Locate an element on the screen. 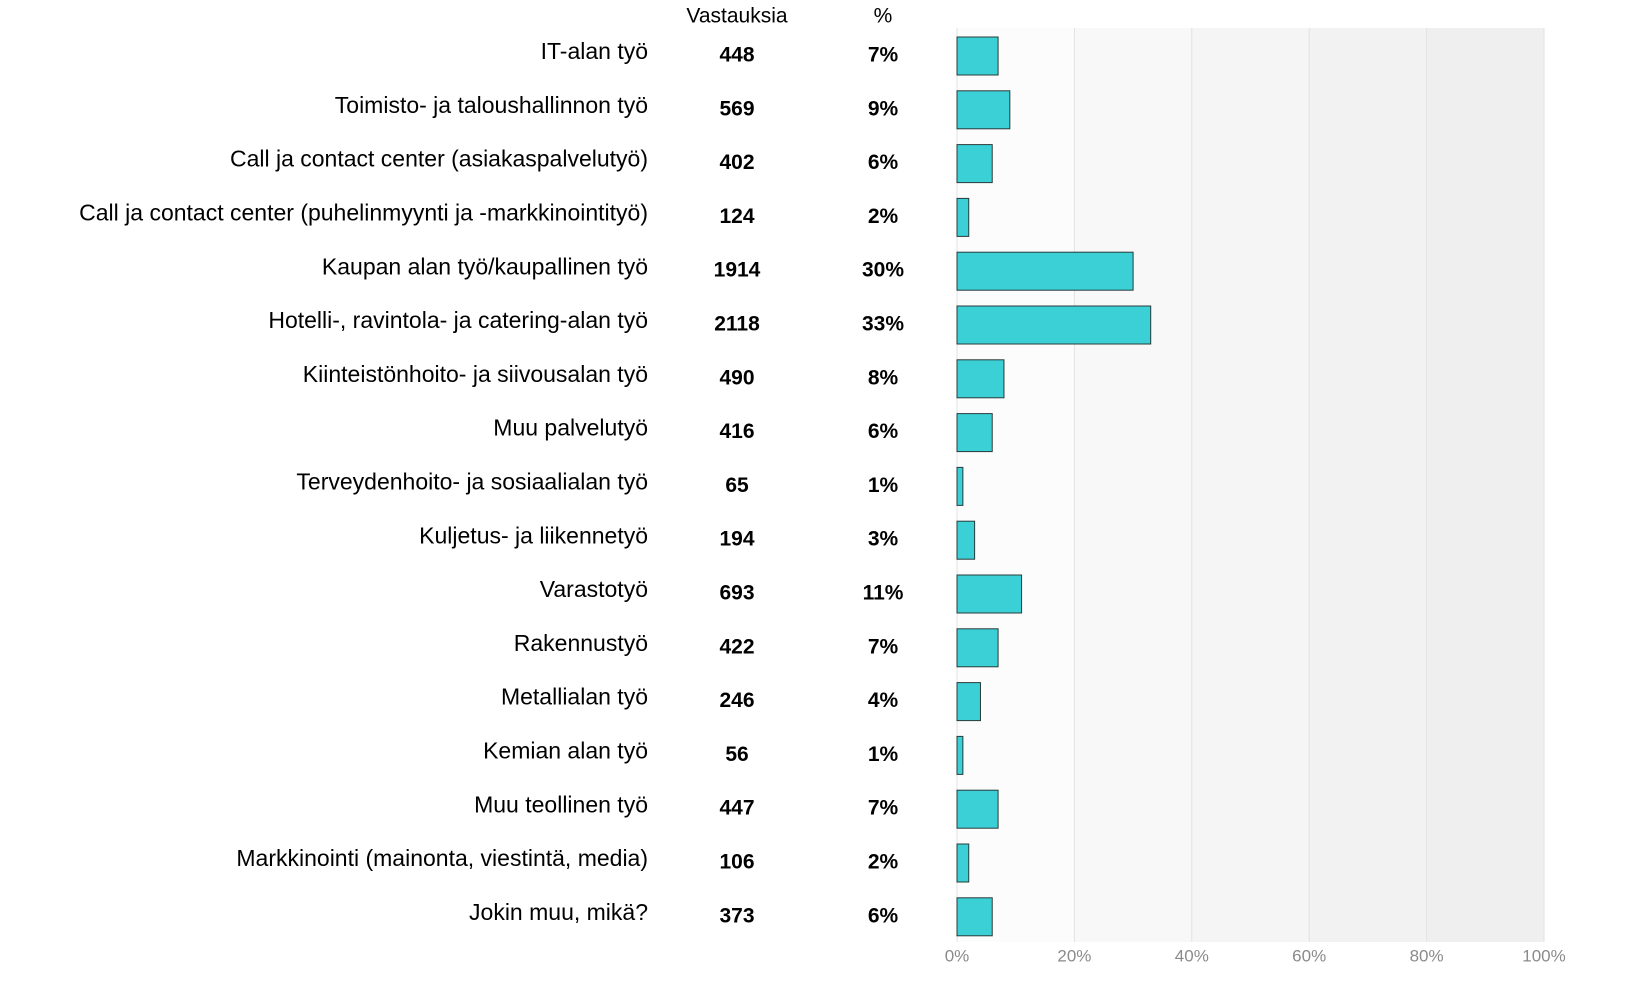 The height and width of the screenshot is (1003, 1632). percent-label: 30% is located at coordinates (883, 270).